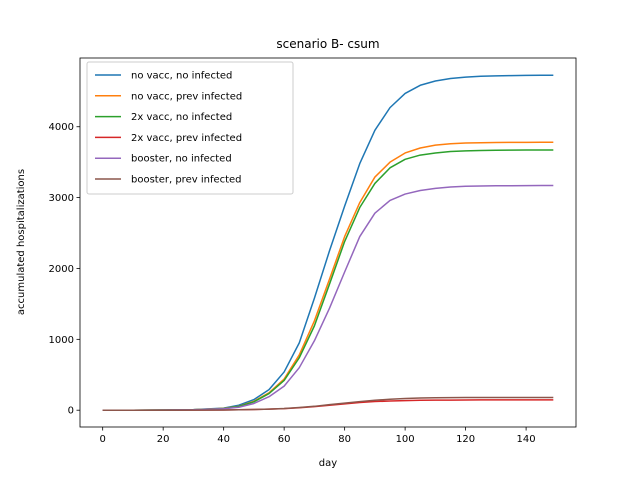 This screenshot has height=480, width=640. What do you see at coordinates (186, 180) in the screenshot?
I see `legend-label-5: booster, prev infected` at bounding box center [186, 180].